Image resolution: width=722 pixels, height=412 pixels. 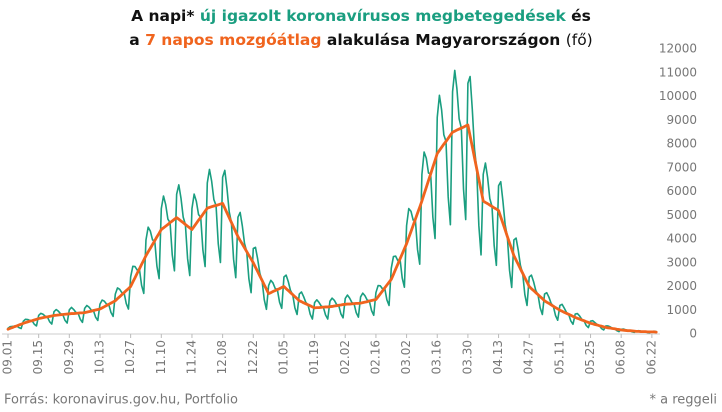 I want to click on y-tick-label: 2000, so click(x=681, y=286).